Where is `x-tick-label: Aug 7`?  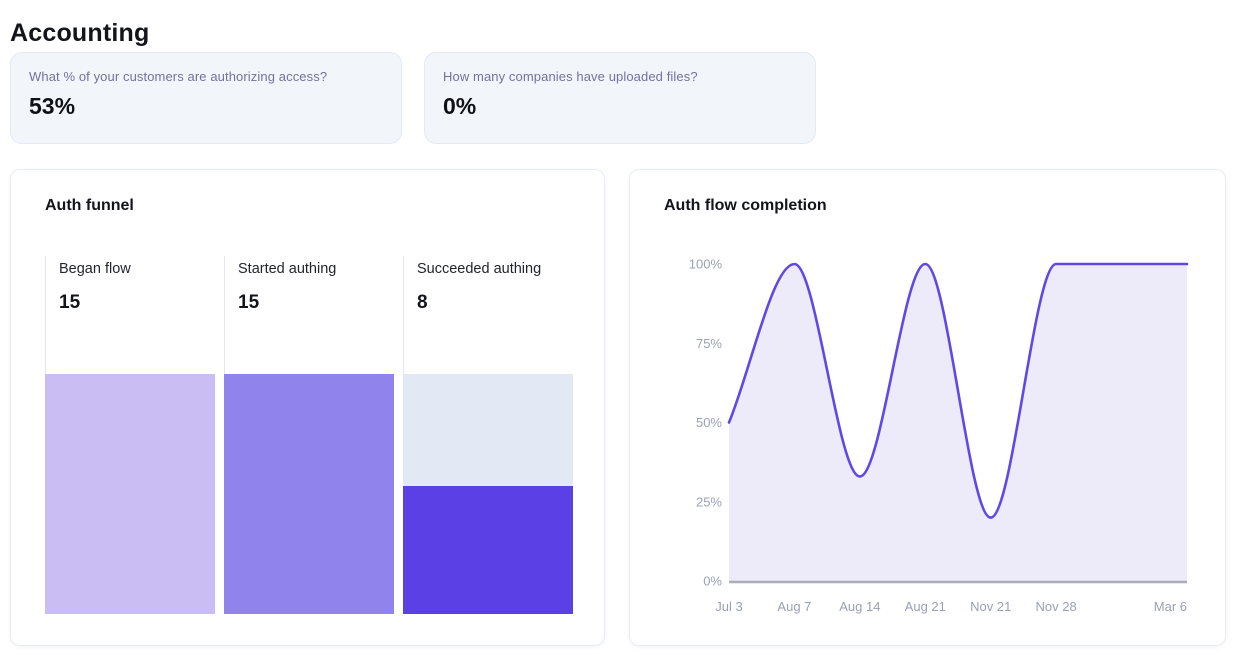 x-tick-label: Aug 7 is located at coordinates (794, 606).